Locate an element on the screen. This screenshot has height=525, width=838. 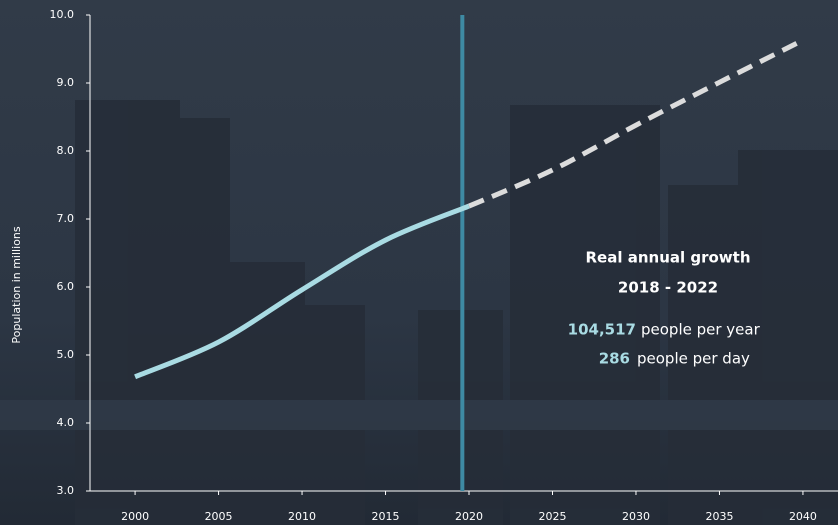
x-tick-label: 2010 is located at coordinates (302, 516).